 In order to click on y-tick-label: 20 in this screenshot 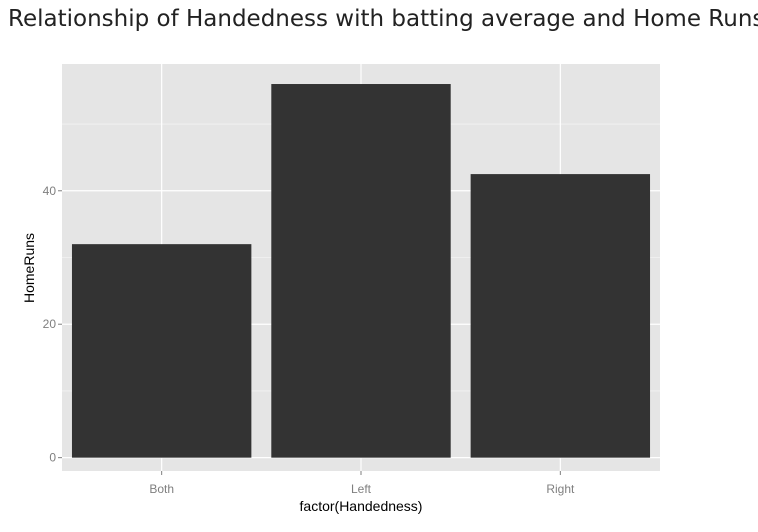, I will do `click(50, 324)`.